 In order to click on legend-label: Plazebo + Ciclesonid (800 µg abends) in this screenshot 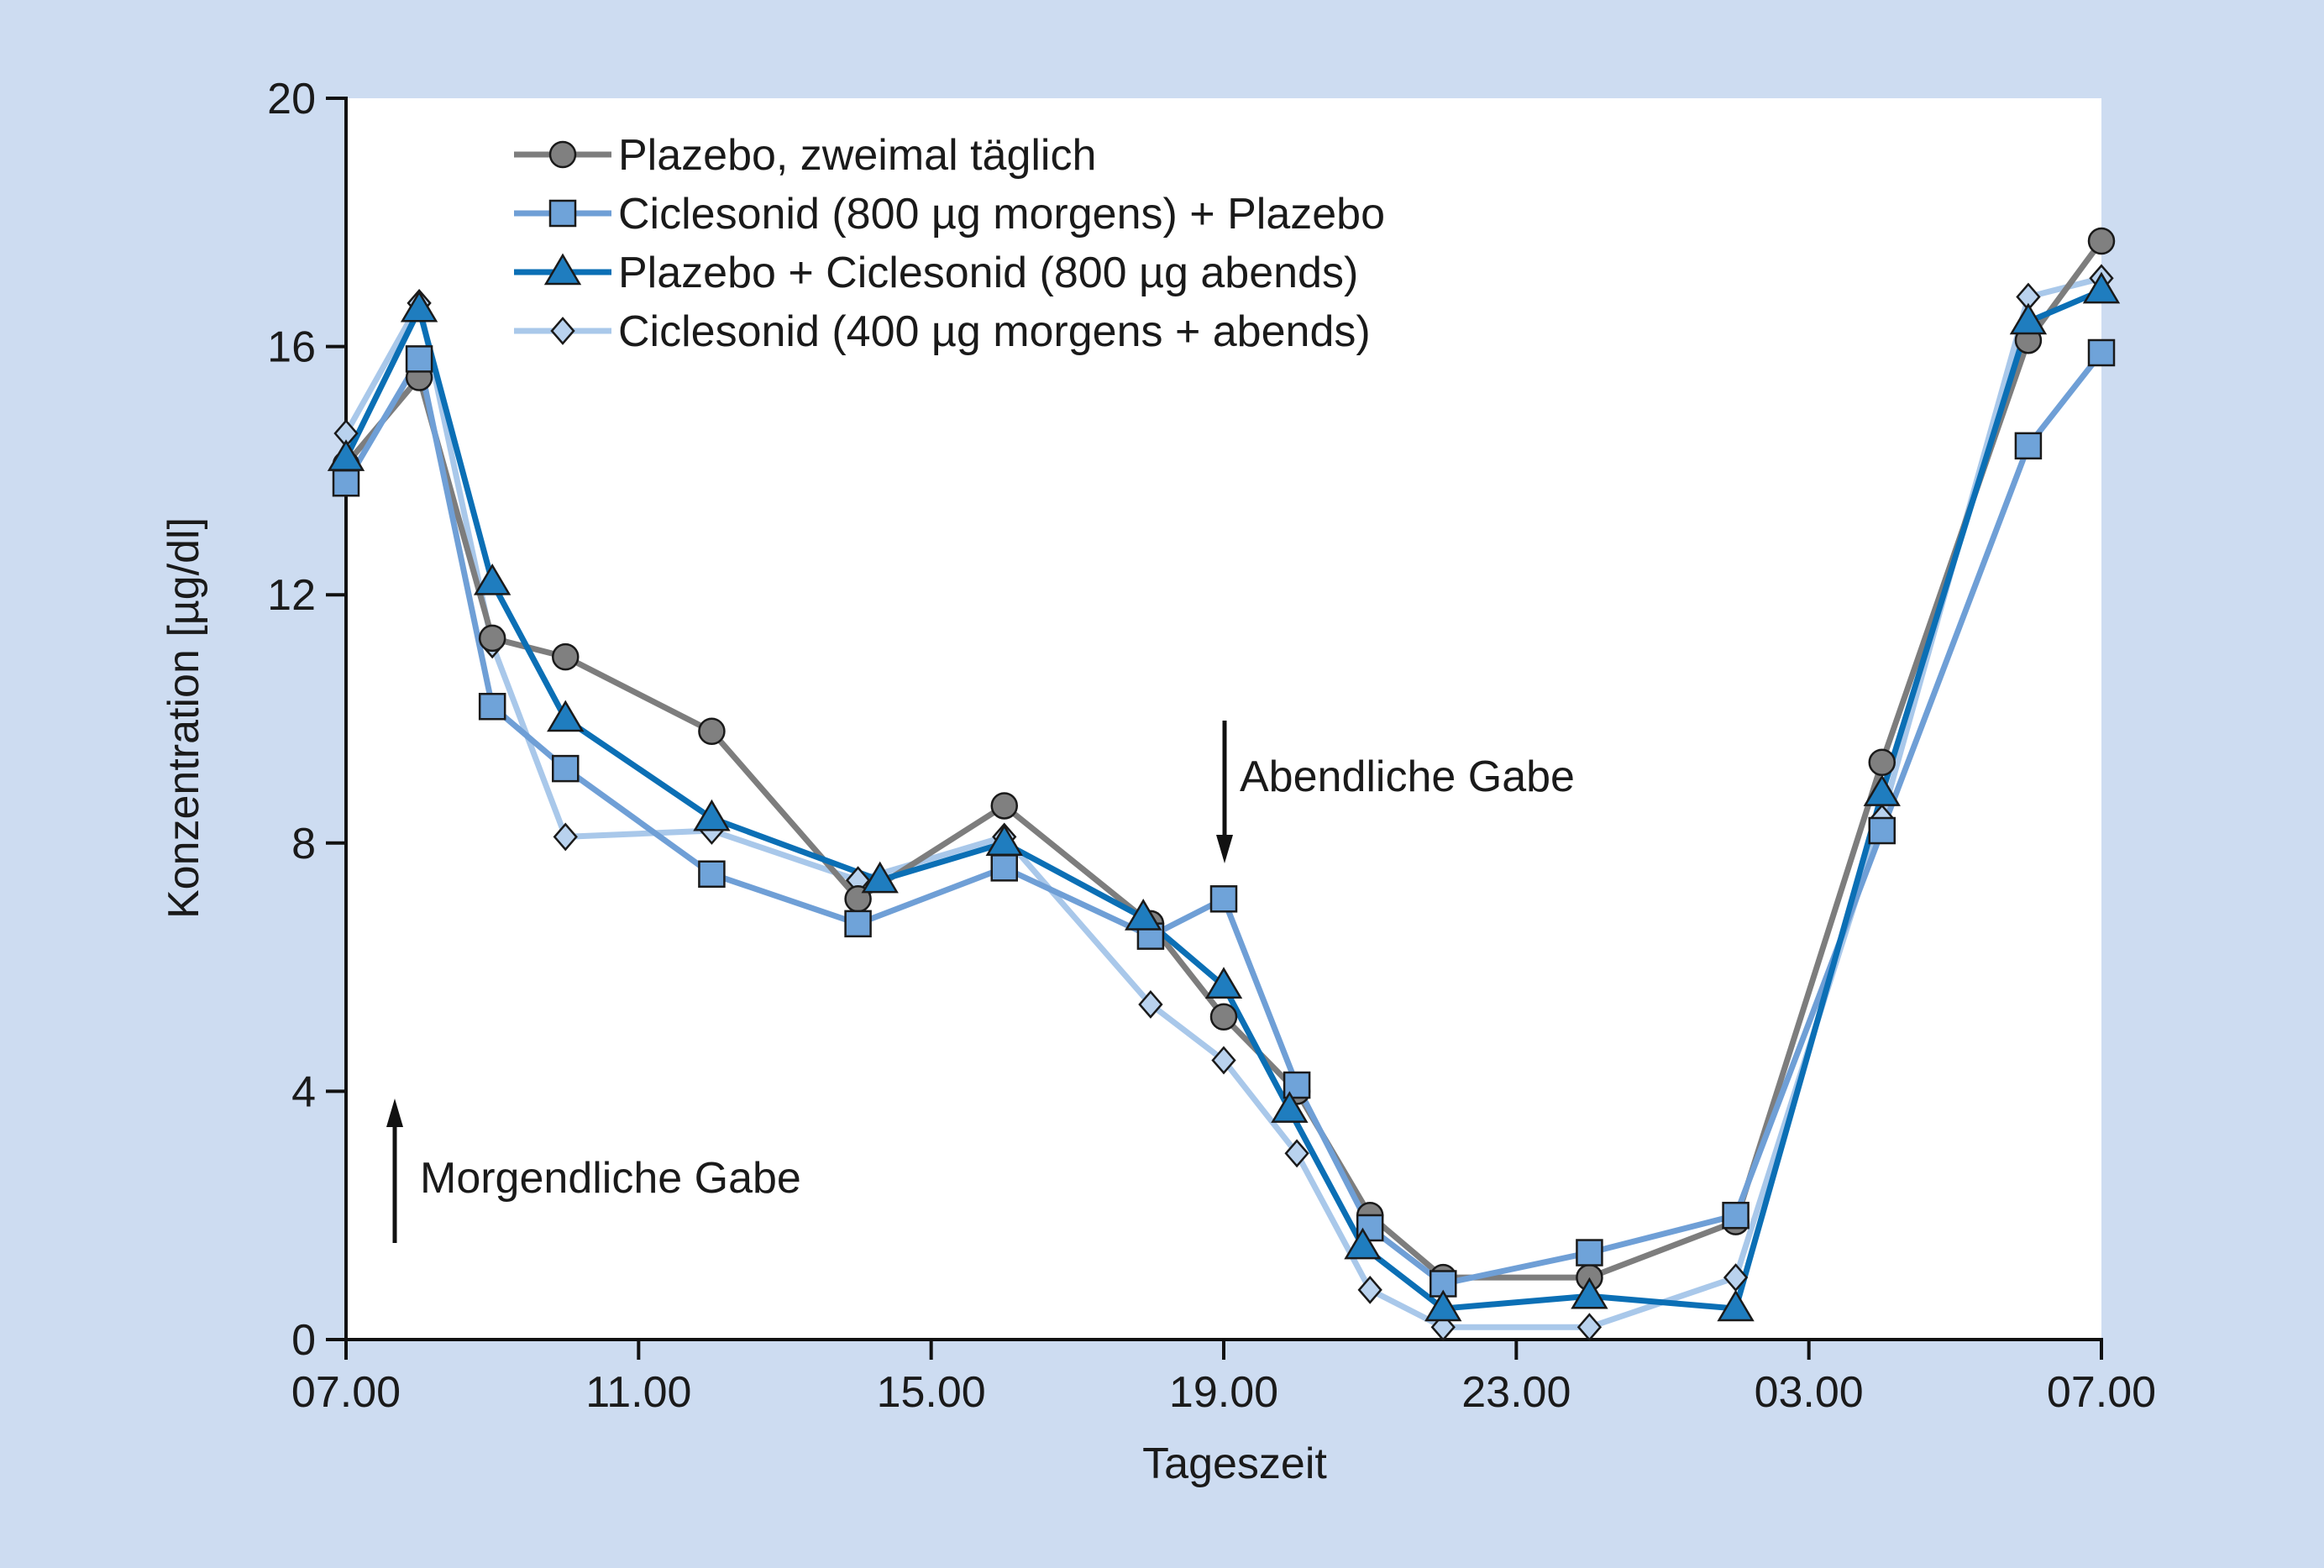, I will do `click(988, 273)`.